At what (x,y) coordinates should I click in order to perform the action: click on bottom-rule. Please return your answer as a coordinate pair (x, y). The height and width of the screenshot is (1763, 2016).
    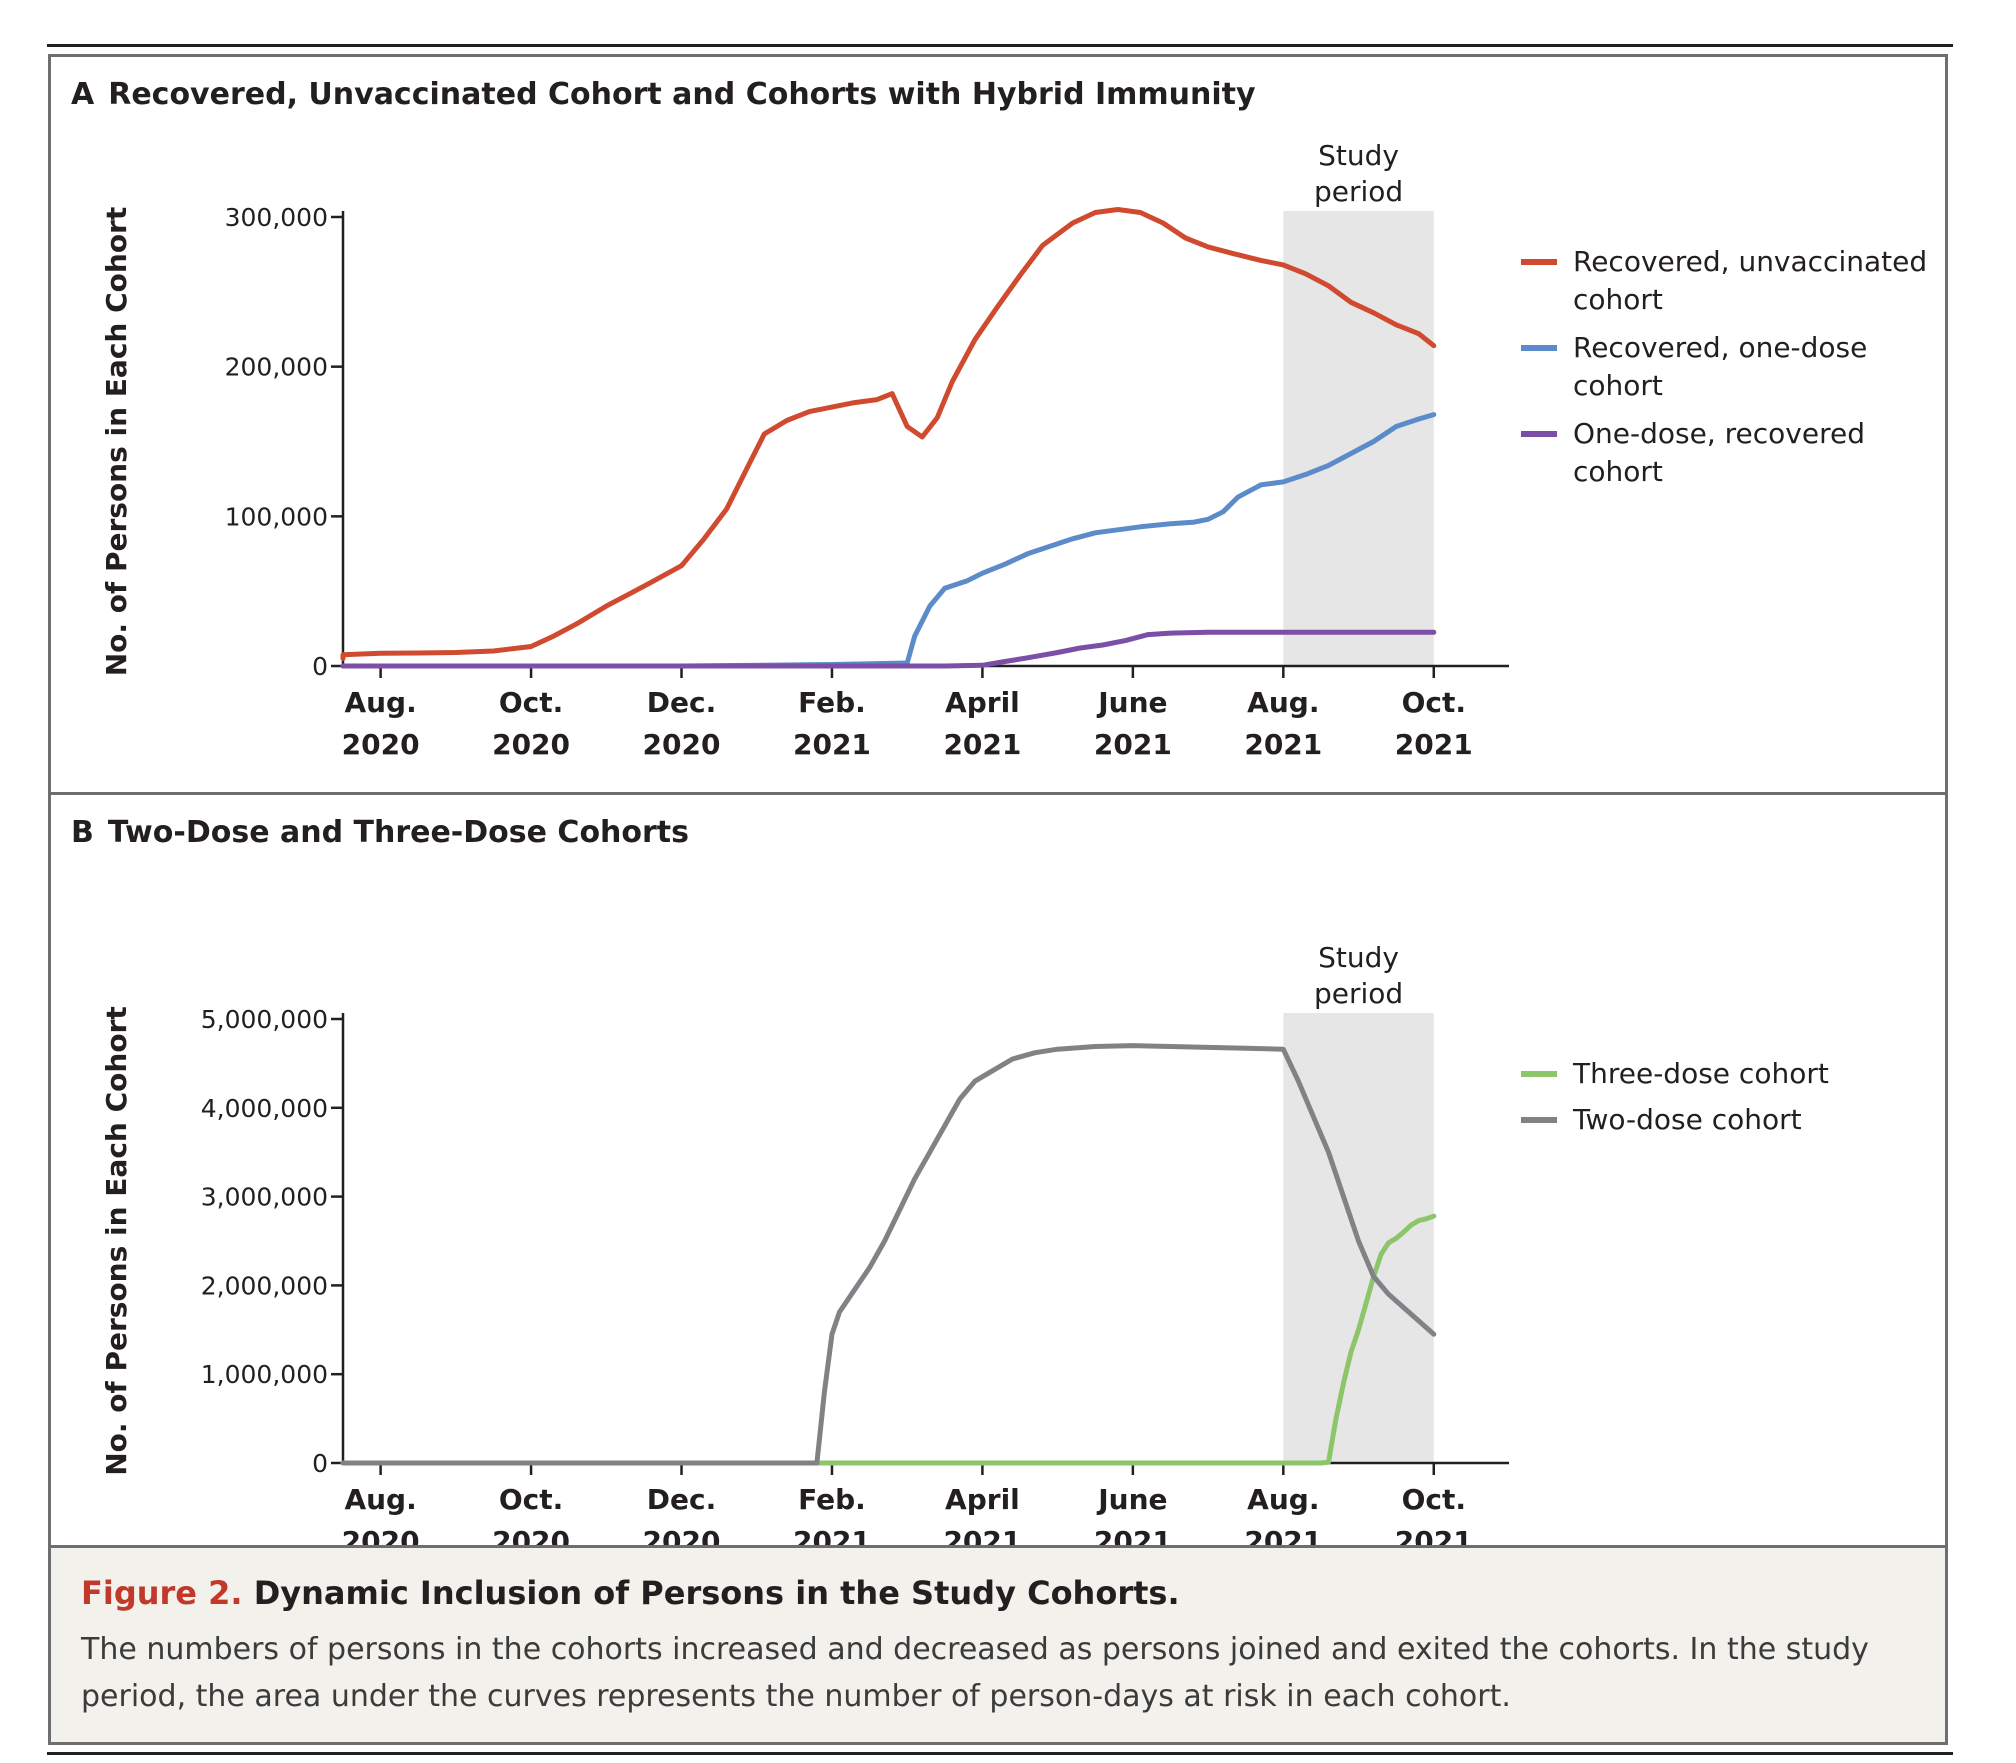
    Looking at the image, I should click on (1000, 1753).